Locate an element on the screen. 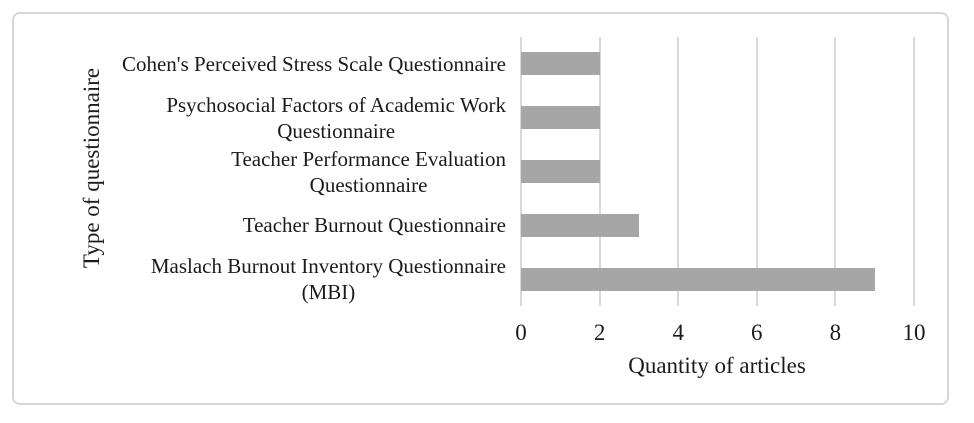 The image size is (974, 423). x-tick-label-6: 6 is located at coordinates (757, 332).